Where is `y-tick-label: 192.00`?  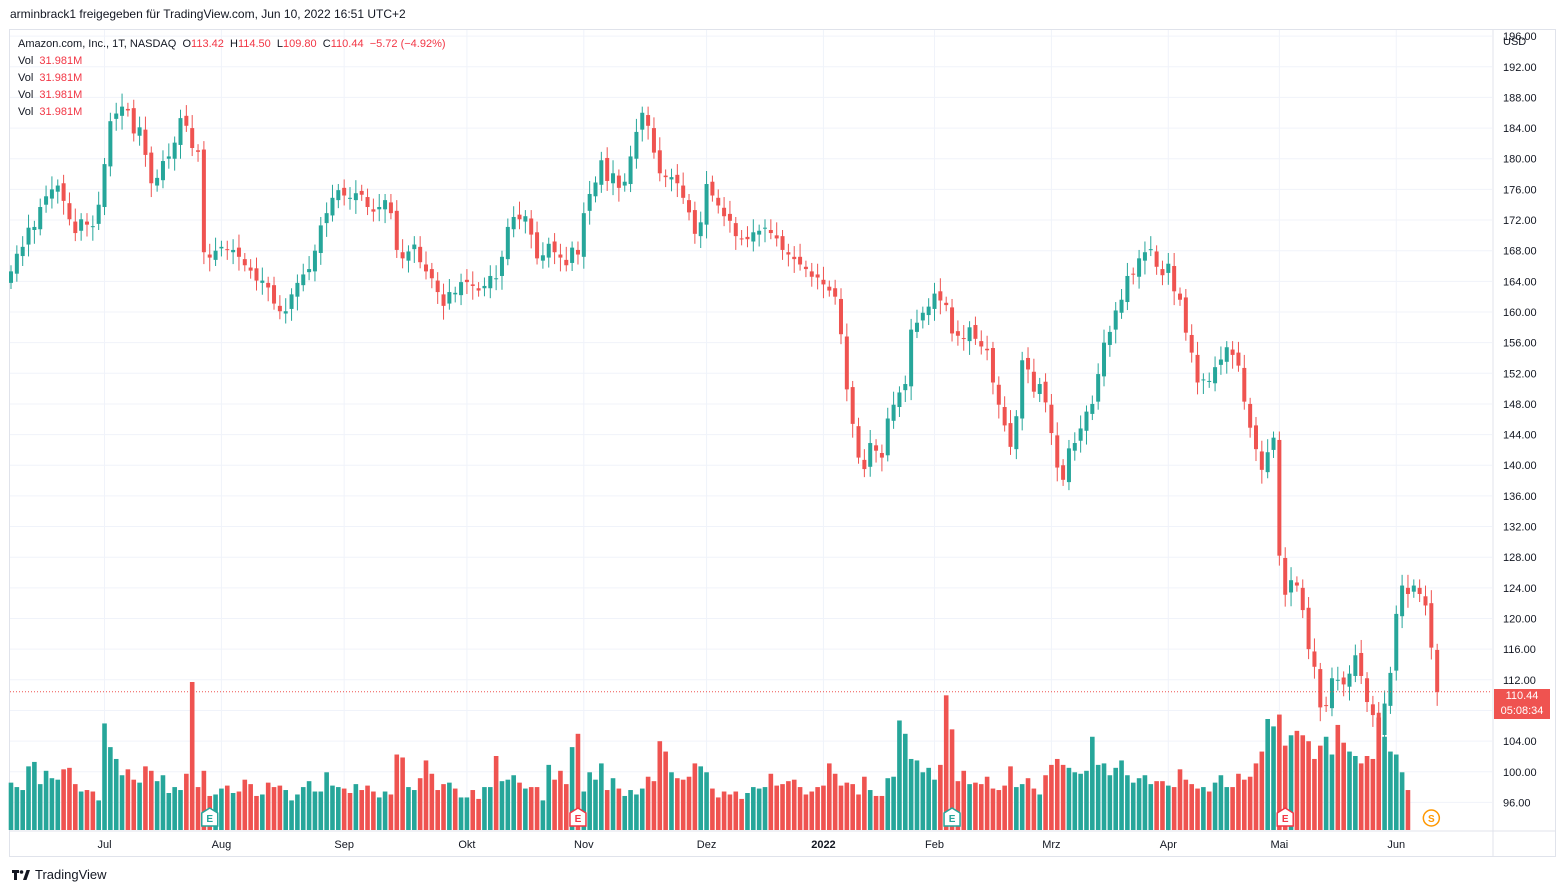
y-tick-label: 192.00 is located at coordinates (1520, 68).